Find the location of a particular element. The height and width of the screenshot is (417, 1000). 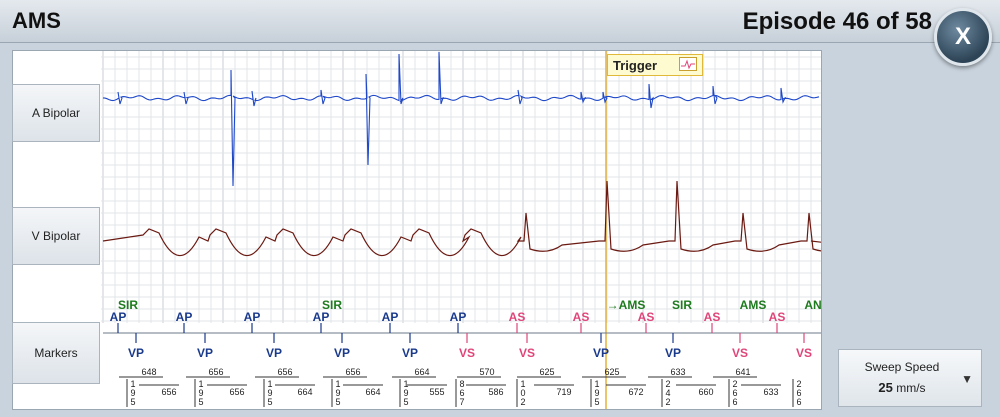

sweep-speed-dropdown: Sweep Speed 25 mm/s ▼ is located at coordinates (910, 378).